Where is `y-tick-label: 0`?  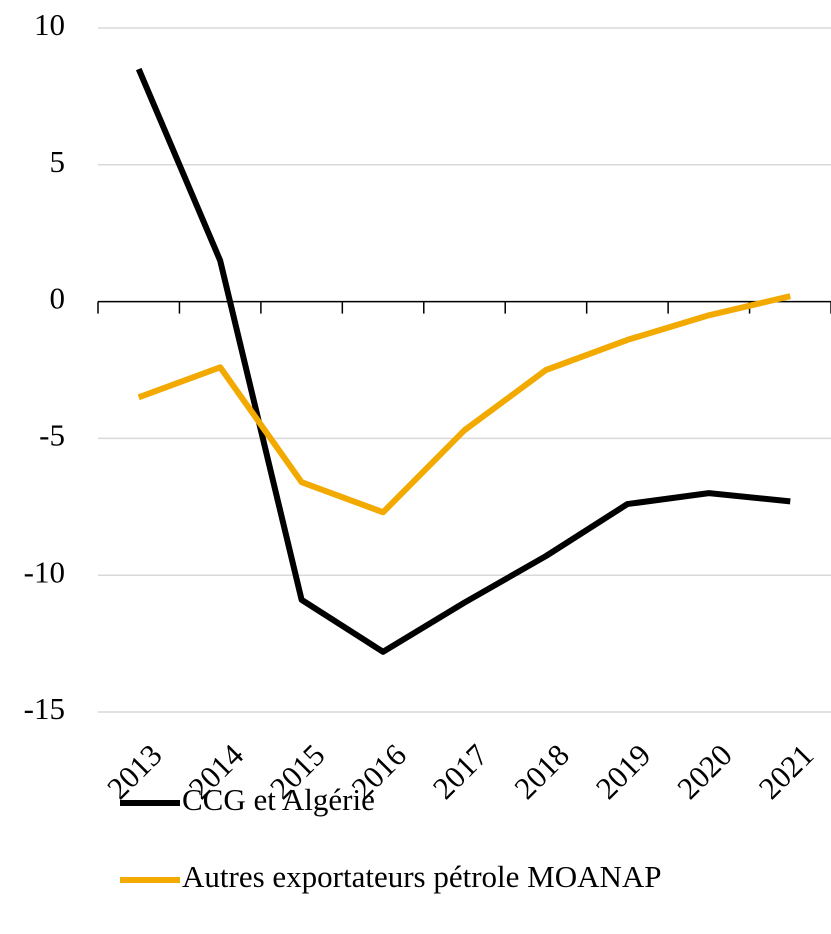 y-tick-label: 0 is located at coordinates (58, 298).